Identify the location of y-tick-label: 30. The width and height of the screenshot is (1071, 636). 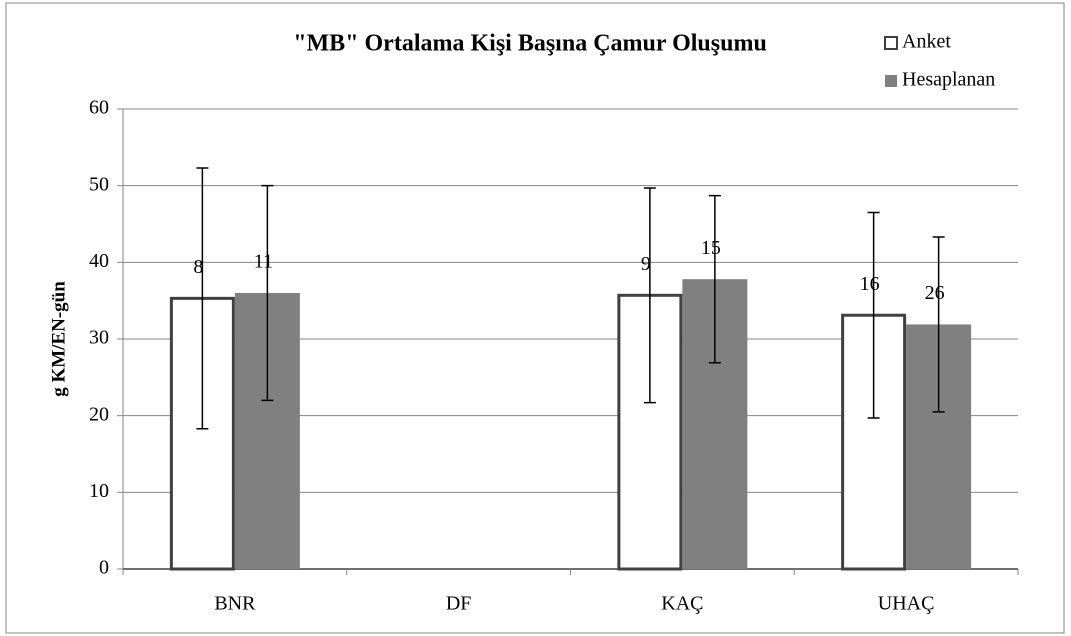
(99, 338).